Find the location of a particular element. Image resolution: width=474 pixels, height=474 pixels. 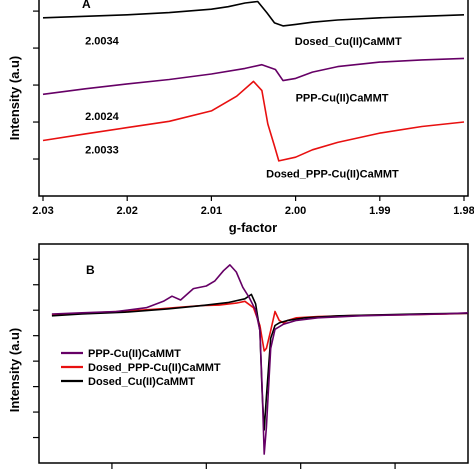

panel-a-annotation: 2.0034 is located at coordinates (102, 41).